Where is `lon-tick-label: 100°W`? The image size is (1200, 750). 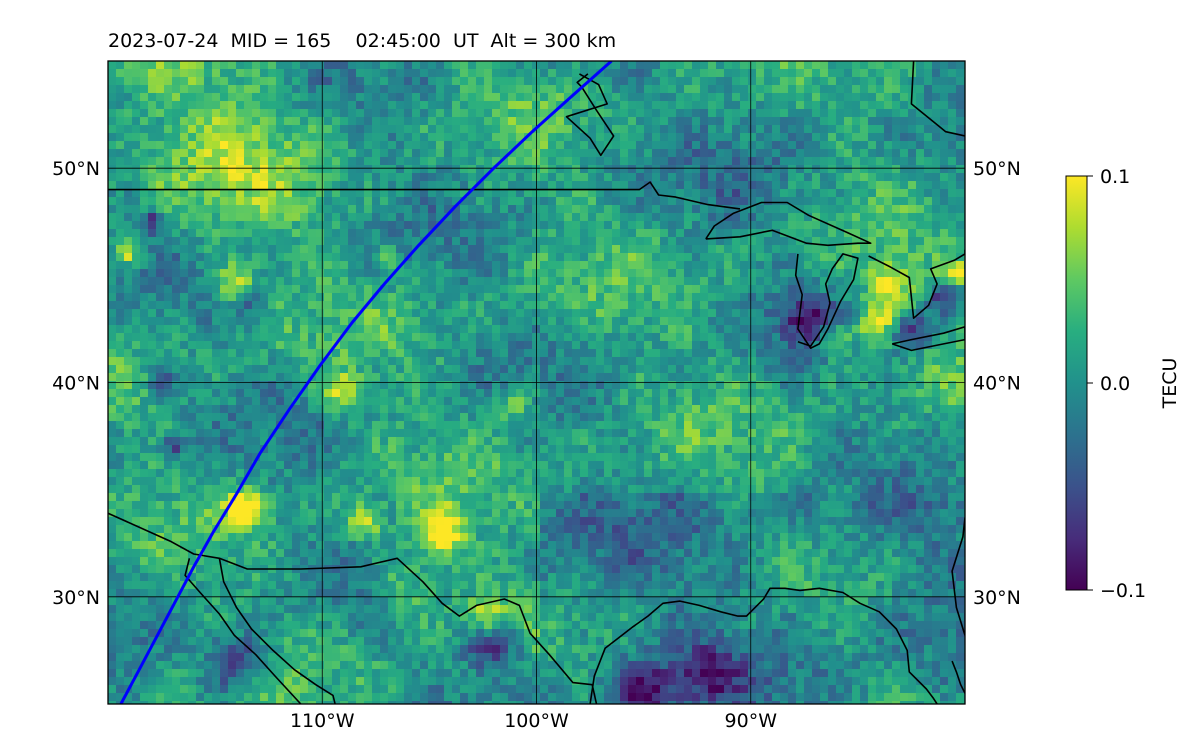
lon-tick-label: 100°W is located at coordinates (536, 721).